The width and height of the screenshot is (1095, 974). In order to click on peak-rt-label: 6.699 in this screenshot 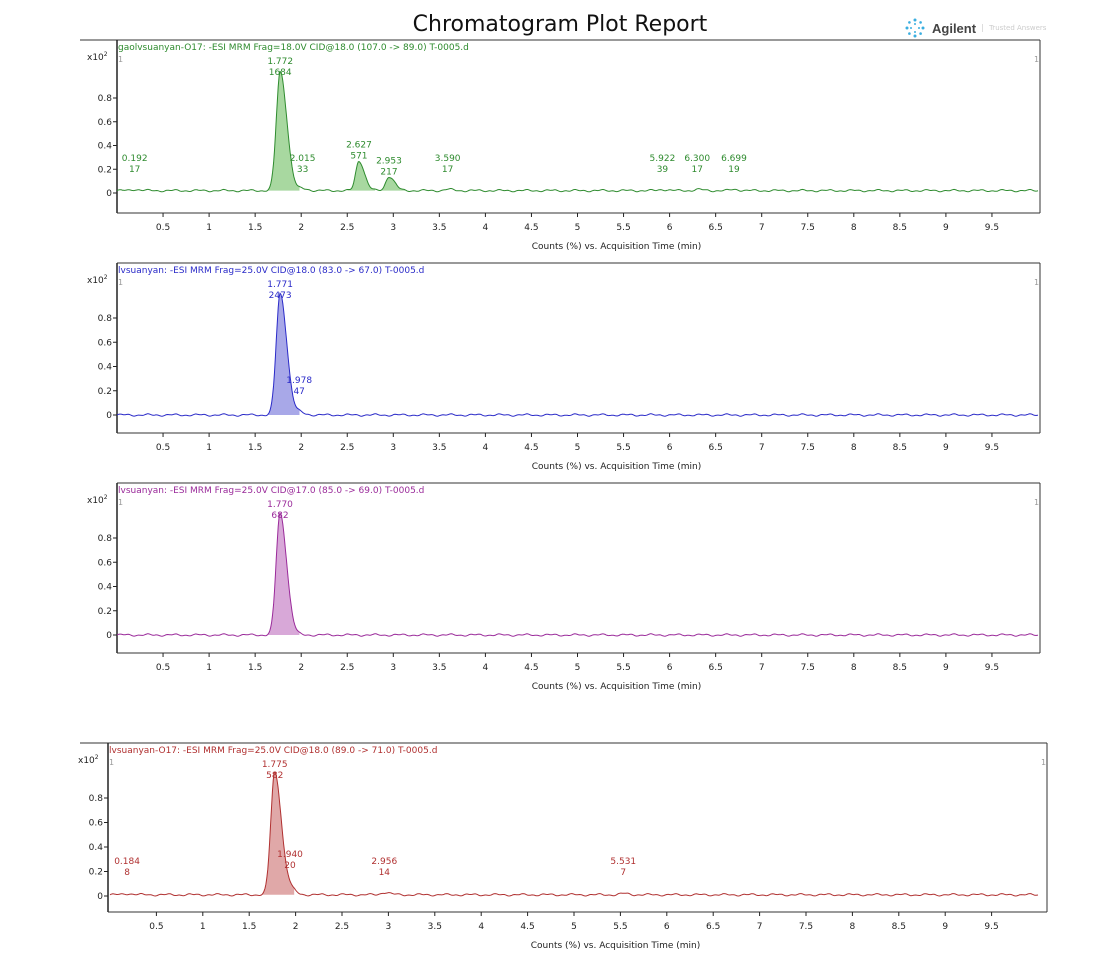, I will do `click(734, 159)`.